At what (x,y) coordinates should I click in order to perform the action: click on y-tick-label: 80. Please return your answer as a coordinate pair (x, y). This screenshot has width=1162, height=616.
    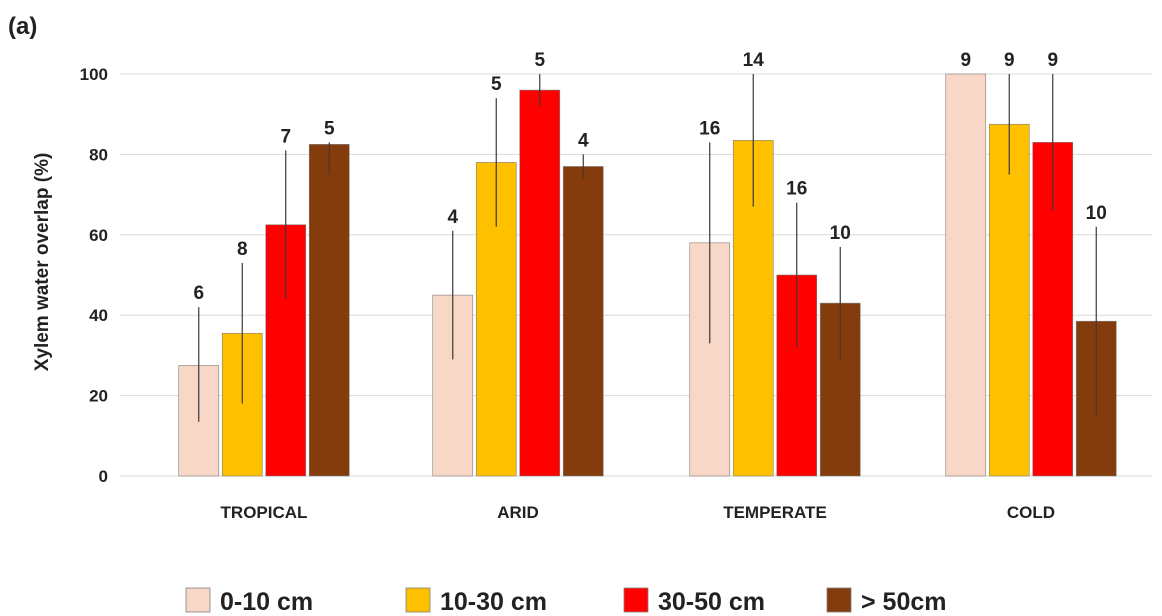
    Looking at the image, I should click on (98, 154).